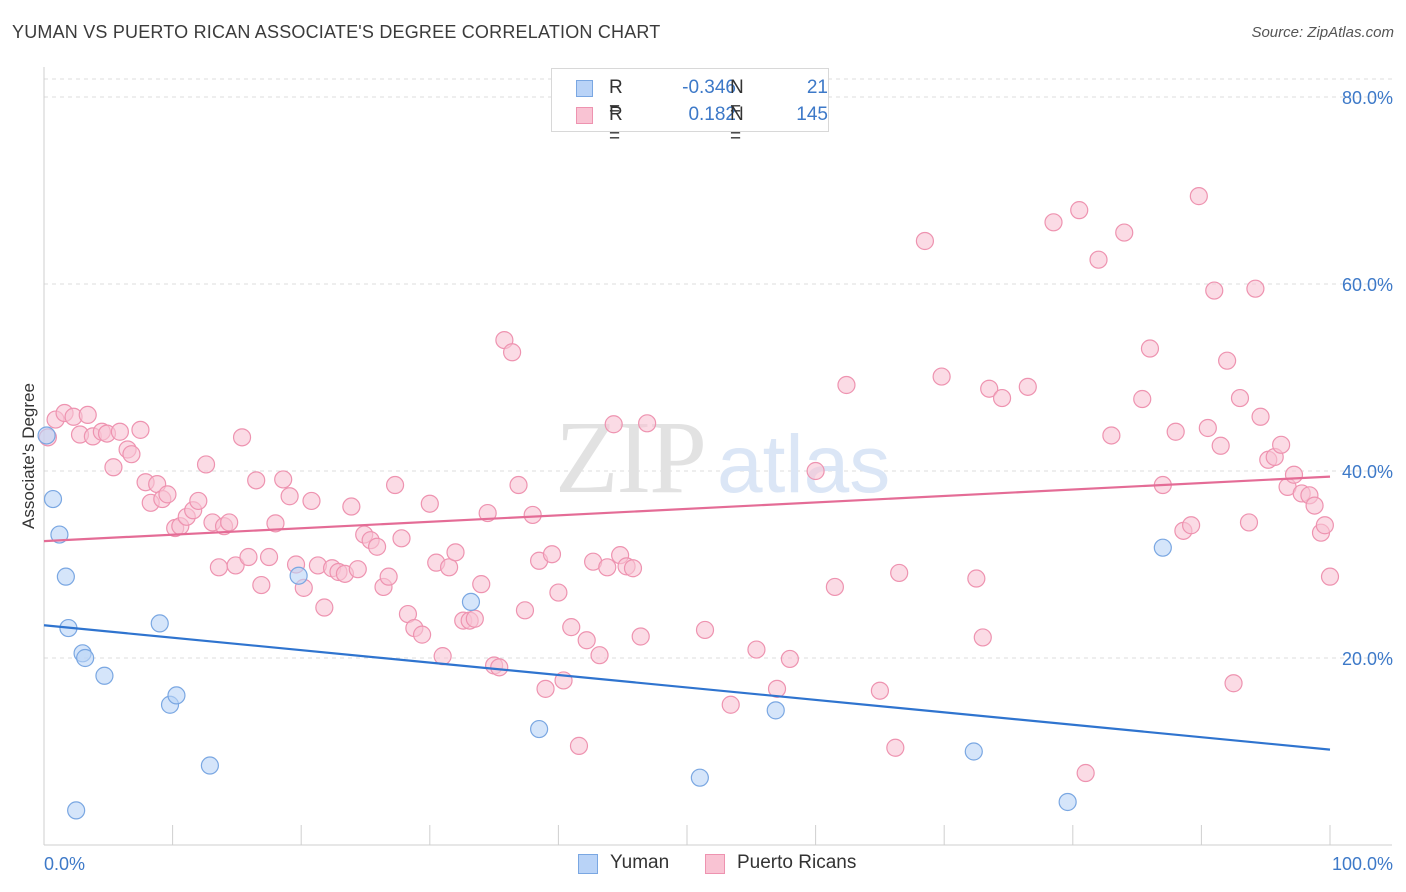  Describe the element at coordinates (64, 864) in the screenshot. I see `x-tick-label-min: 0.0%` at that location.